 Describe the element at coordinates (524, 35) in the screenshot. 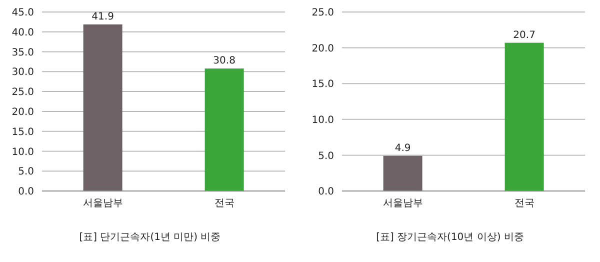

I see `data-label: 20.7` at that location.